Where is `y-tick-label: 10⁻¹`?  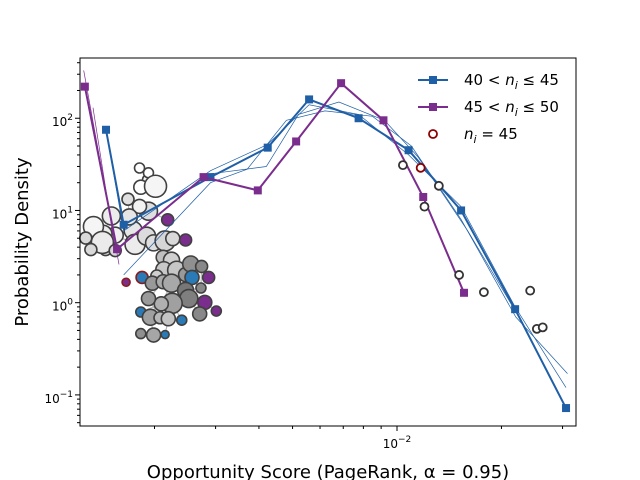 y-tick-label: 10⁻¹ is located at coordinates (58, 398).